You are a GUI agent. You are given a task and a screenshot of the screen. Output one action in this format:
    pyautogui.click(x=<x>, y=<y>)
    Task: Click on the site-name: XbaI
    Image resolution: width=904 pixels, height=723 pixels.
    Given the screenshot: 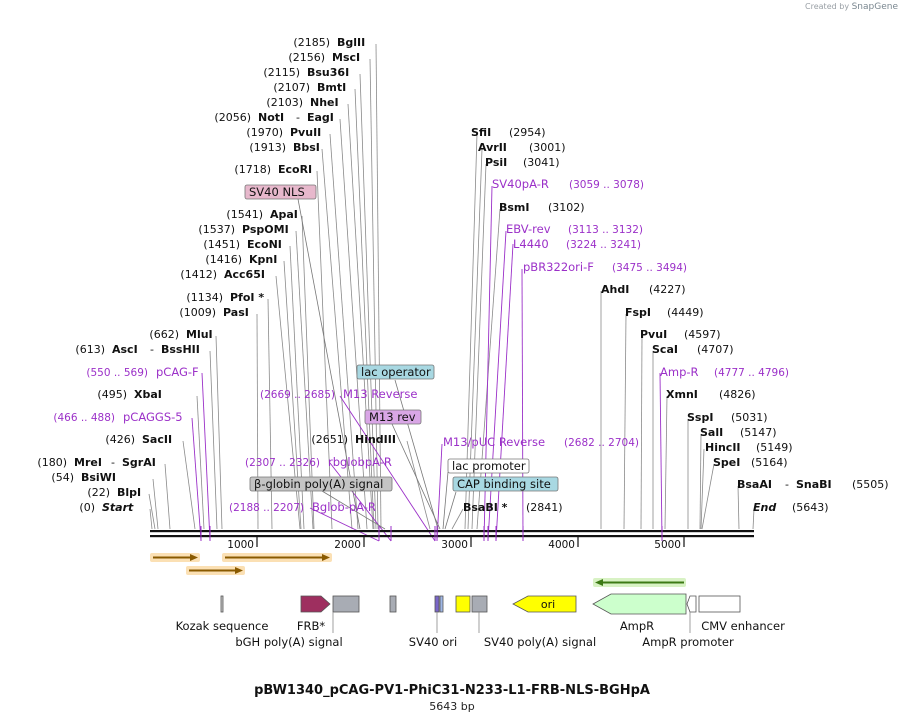 What is the action you would take?
    pyautogui.click(x=148, y=394)
    